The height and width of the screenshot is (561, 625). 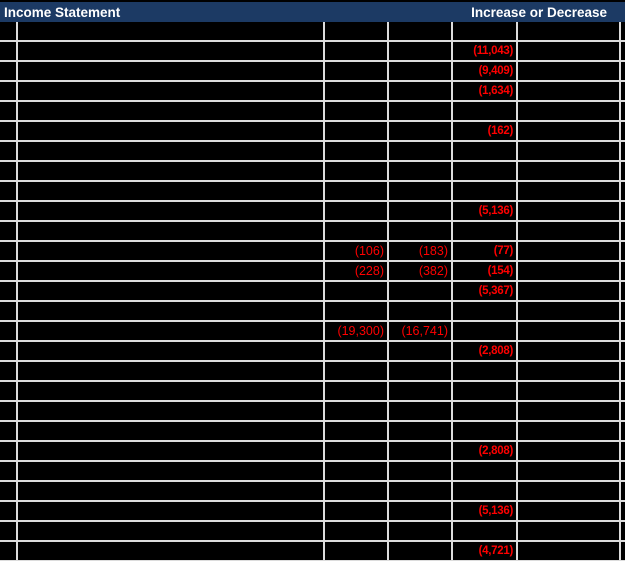 What do you see at coordinates (484, 331) in the screenshot?
I see `cell-E16` at bounding box center [484, 331].